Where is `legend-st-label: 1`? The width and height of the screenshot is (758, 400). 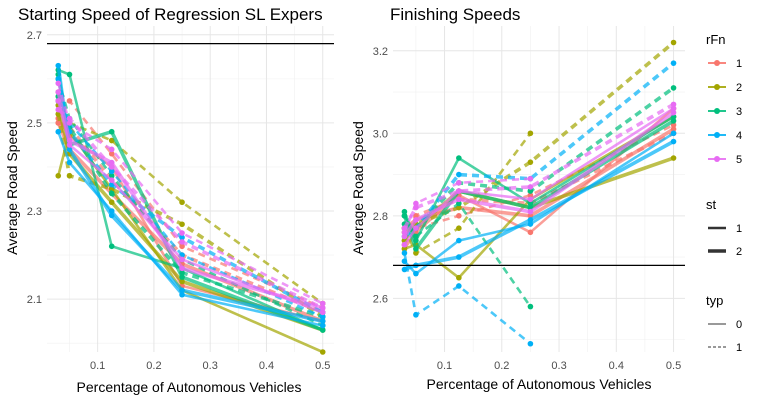
legend-st-label: 1 is located at coordinates (739, 229).